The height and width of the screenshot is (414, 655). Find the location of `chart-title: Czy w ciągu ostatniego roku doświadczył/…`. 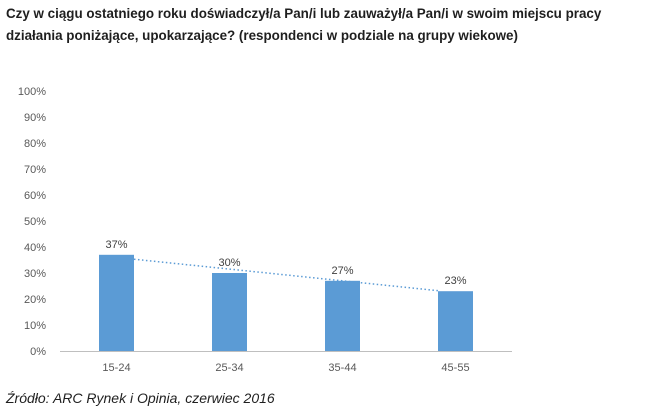

chart-title: Czy w ciągu ostatniego roku doświadczył/… is located at coordinates (304, 24).